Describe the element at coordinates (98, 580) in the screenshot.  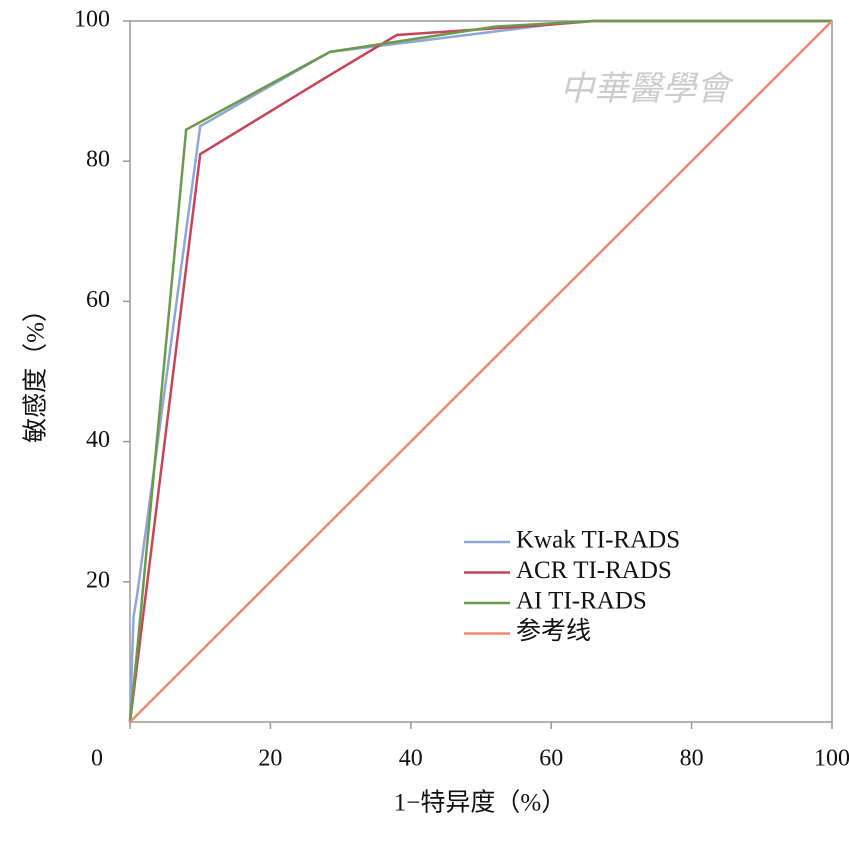
I see `y-tick-label: 20` at that location.